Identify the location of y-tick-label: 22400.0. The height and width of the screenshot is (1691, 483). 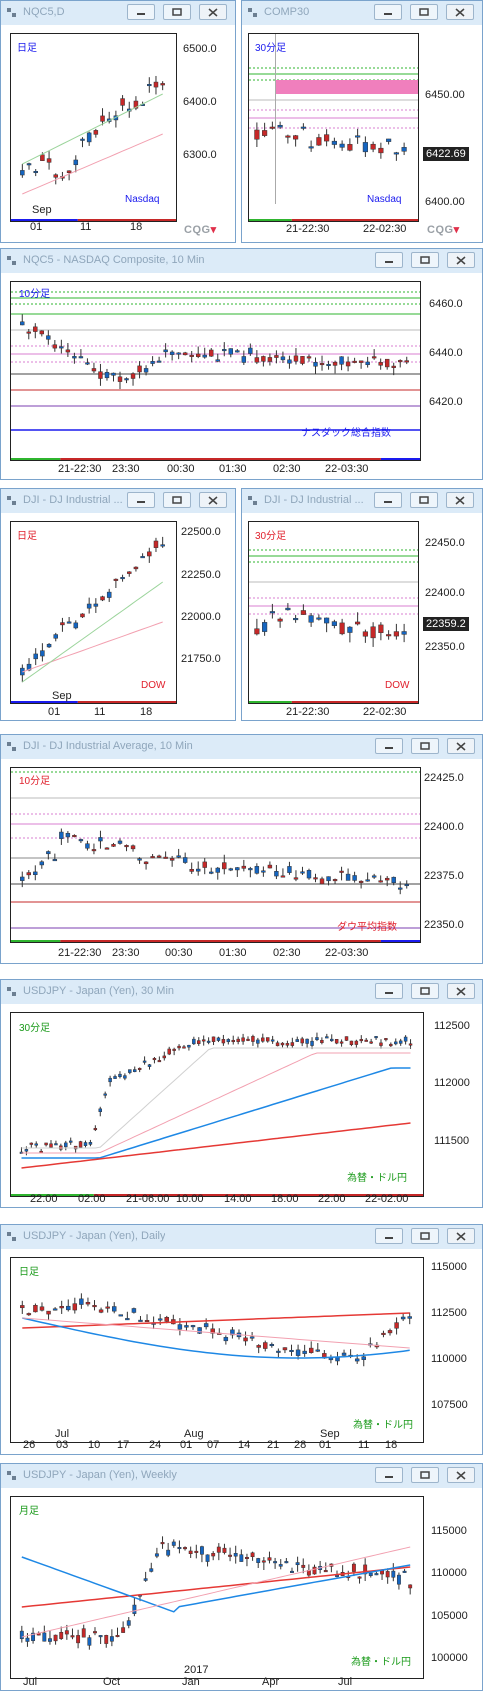
(445, 593).